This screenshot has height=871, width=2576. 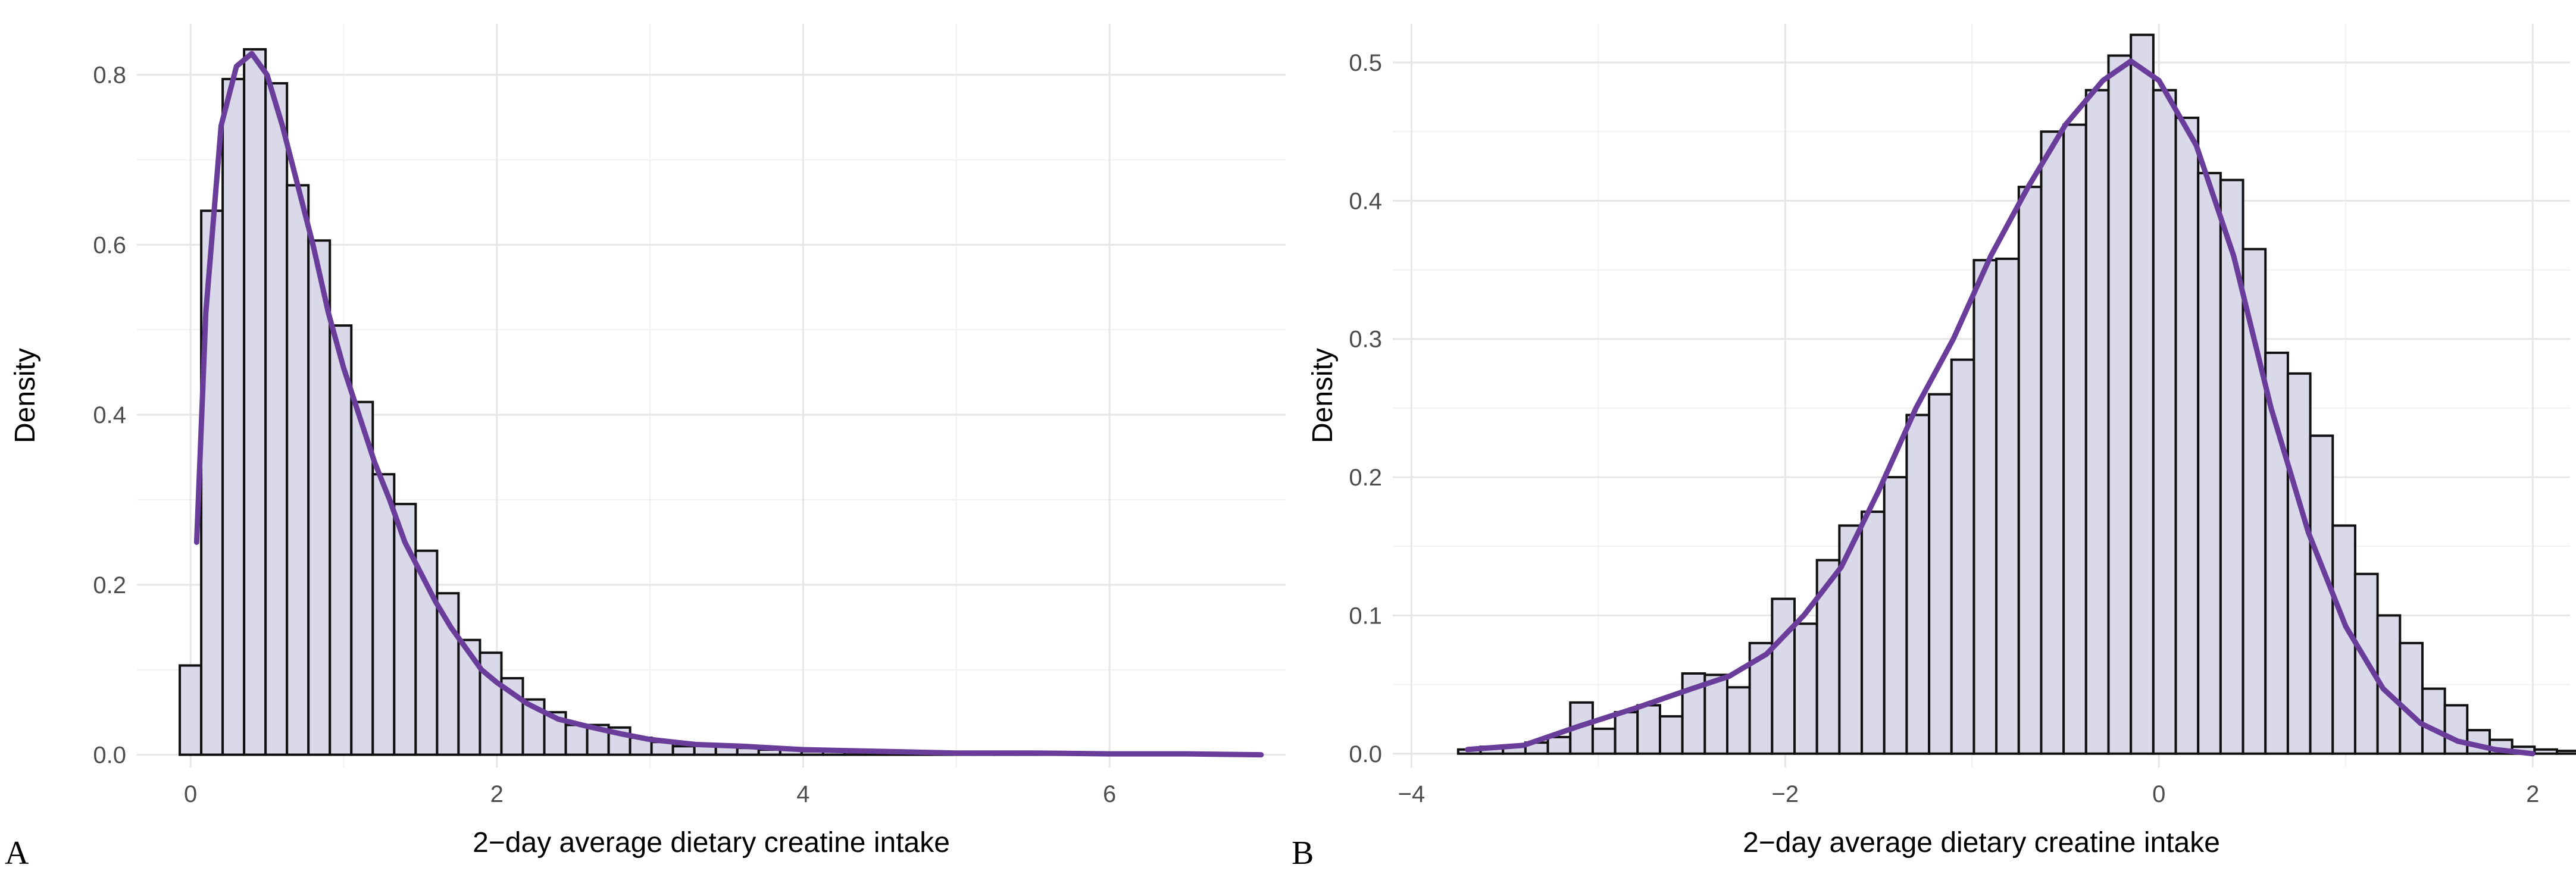 What do you see at coordinates (1303, 853) in the screenshot?
I see `panel-label: B` at bounding box center [1303, 853].